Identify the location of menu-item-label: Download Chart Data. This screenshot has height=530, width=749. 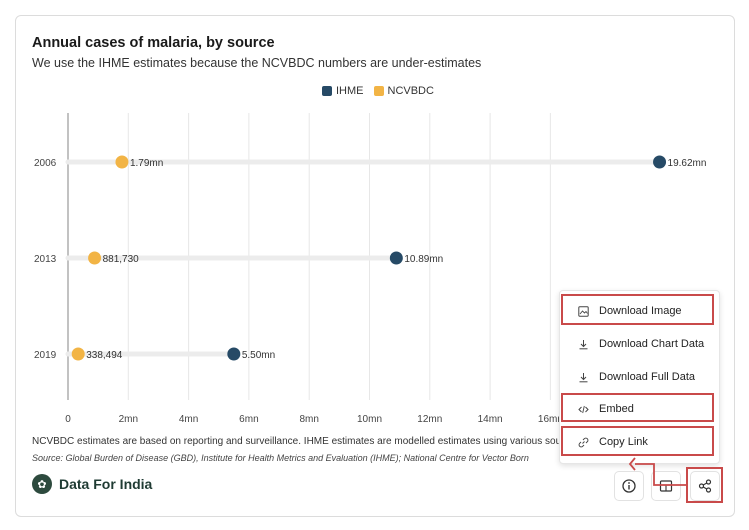
(652, 344).